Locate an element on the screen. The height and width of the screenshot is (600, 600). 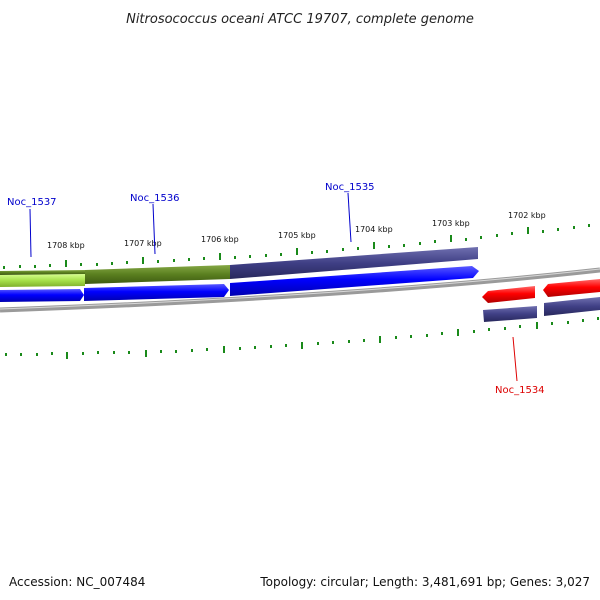
gene-label-noc-1534: Noc_1534 is located at coordinates (520, 390).